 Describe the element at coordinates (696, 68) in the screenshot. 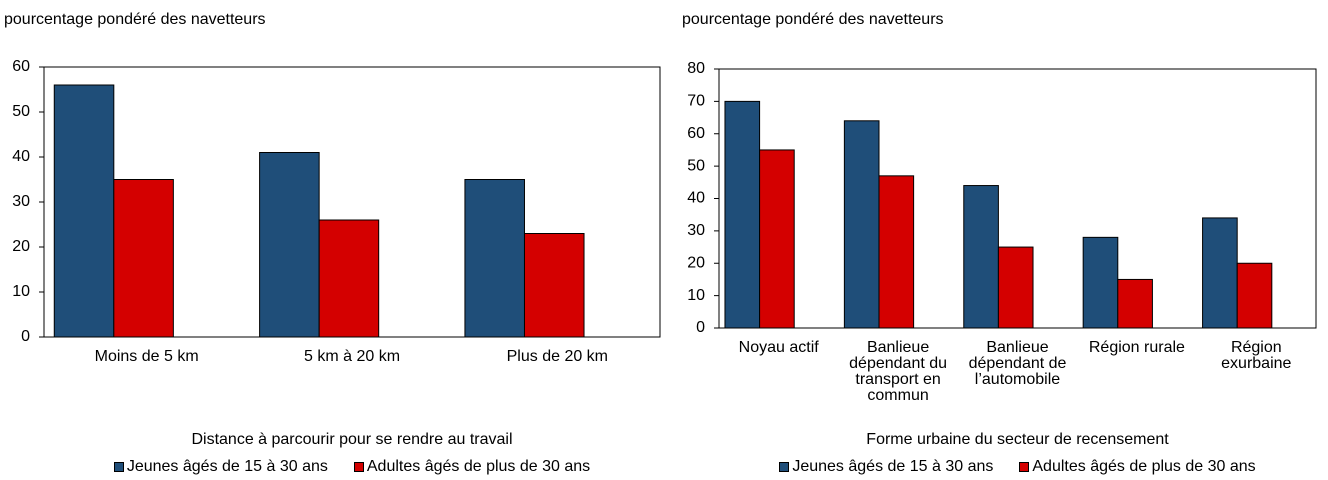

I see `y-tick-label: 80` at that location.